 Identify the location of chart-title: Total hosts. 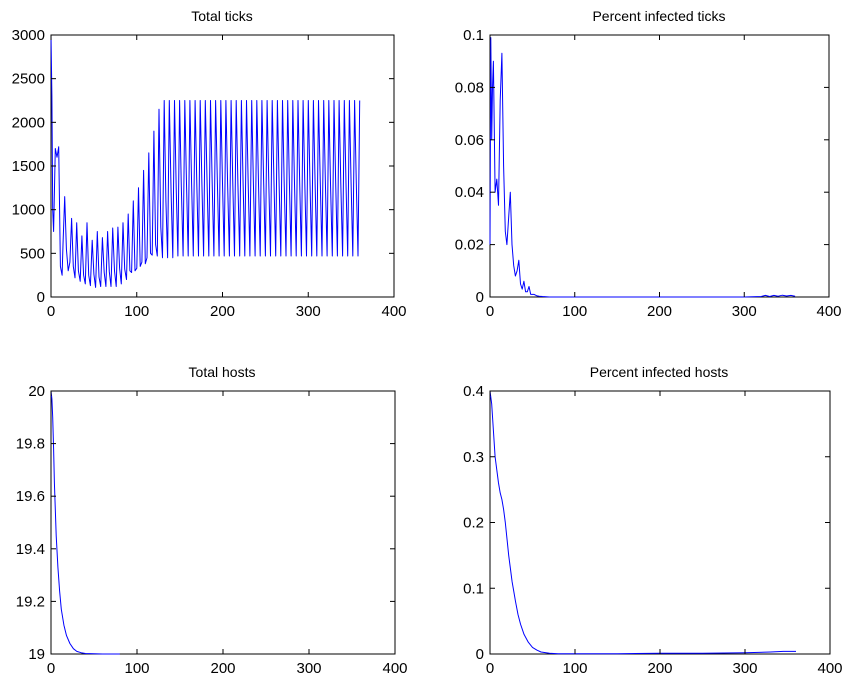
(222, 372).